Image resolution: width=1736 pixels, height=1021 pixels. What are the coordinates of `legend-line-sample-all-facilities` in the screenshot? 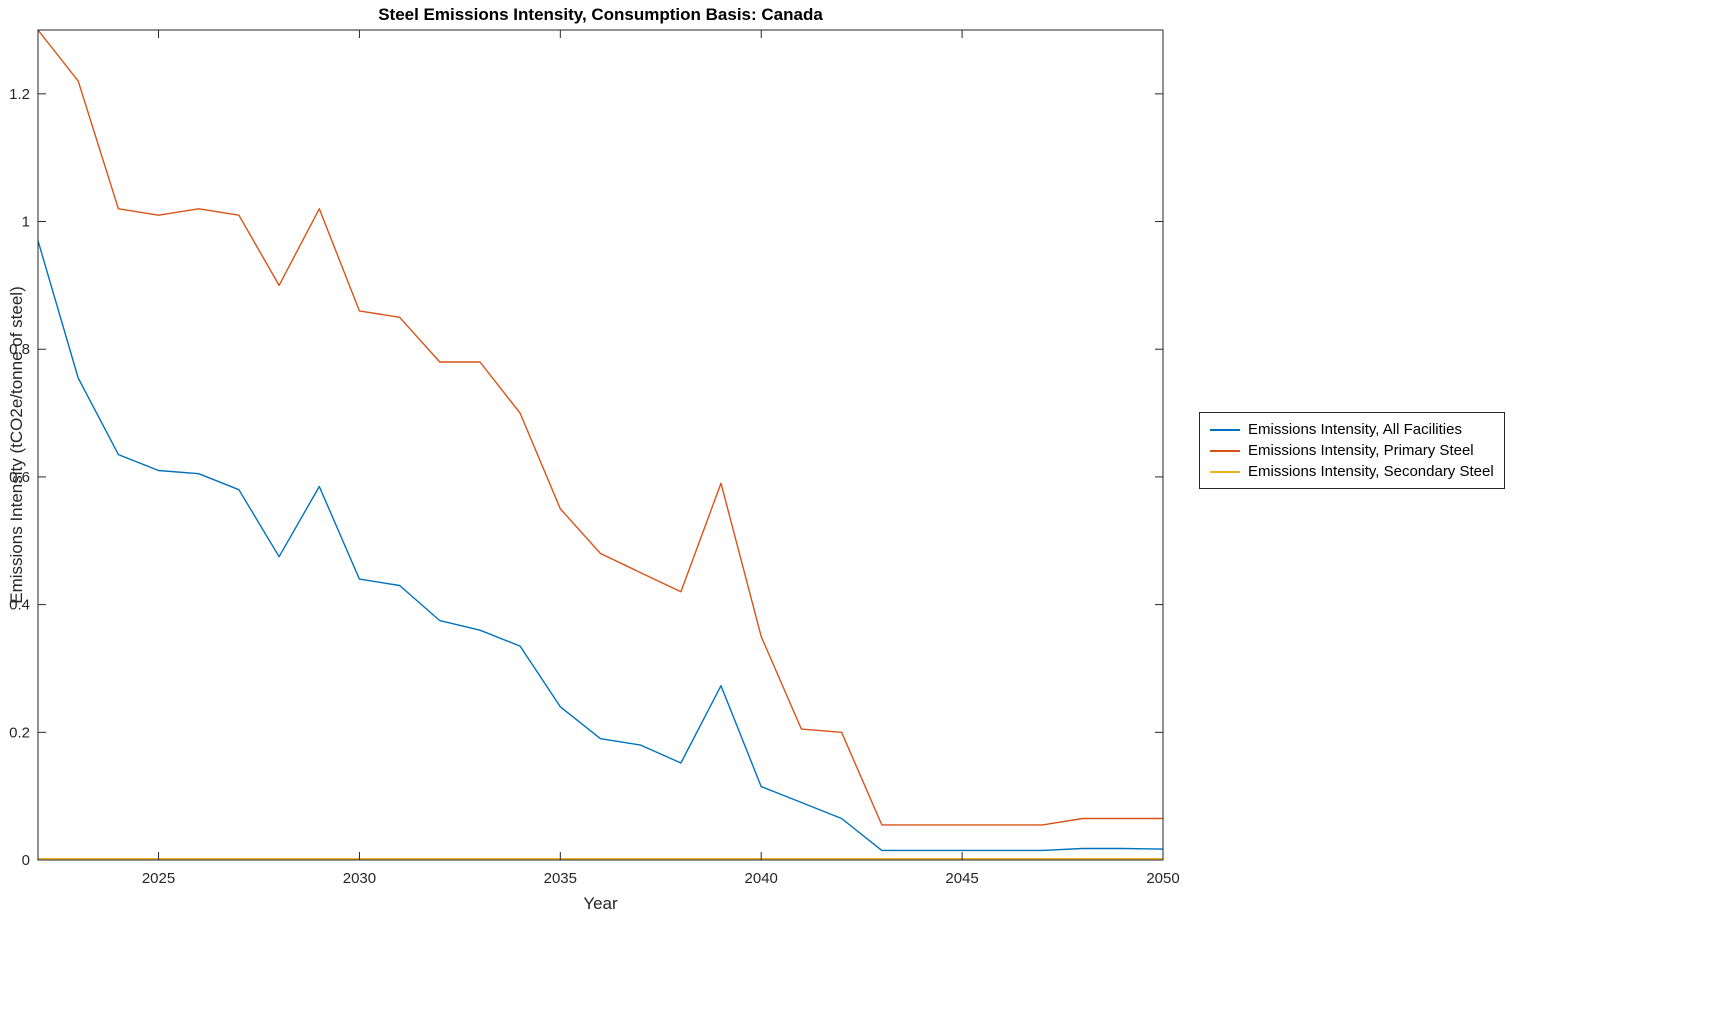 It's located at (1225, 429).